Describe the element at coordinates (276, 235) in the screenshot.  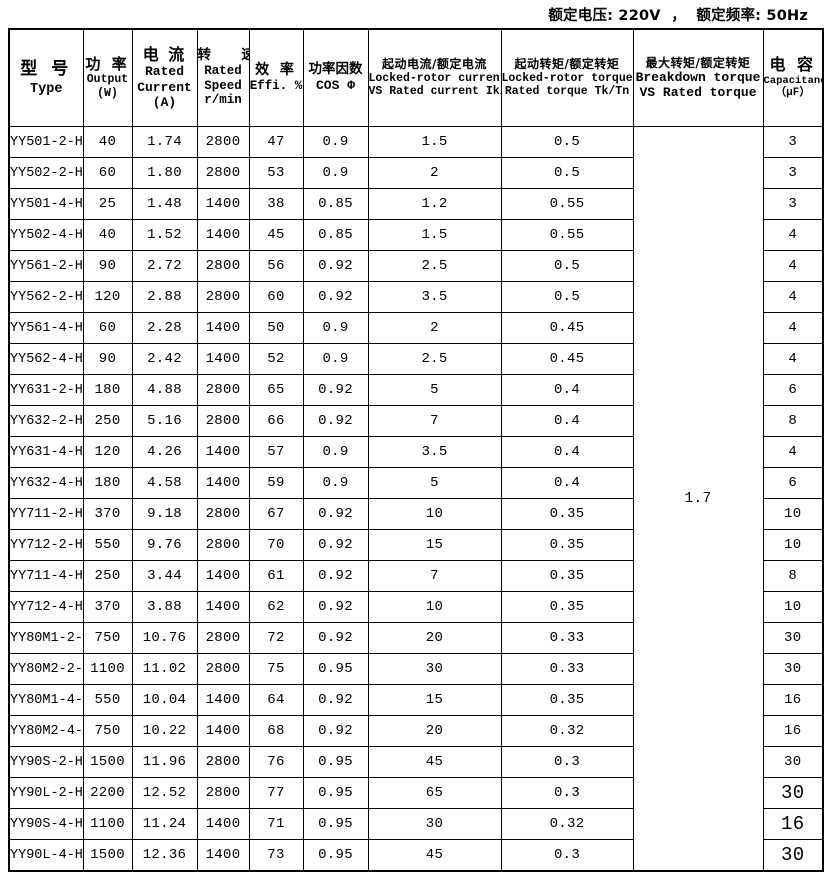
I see `cell-efficiency: 45` at that location.